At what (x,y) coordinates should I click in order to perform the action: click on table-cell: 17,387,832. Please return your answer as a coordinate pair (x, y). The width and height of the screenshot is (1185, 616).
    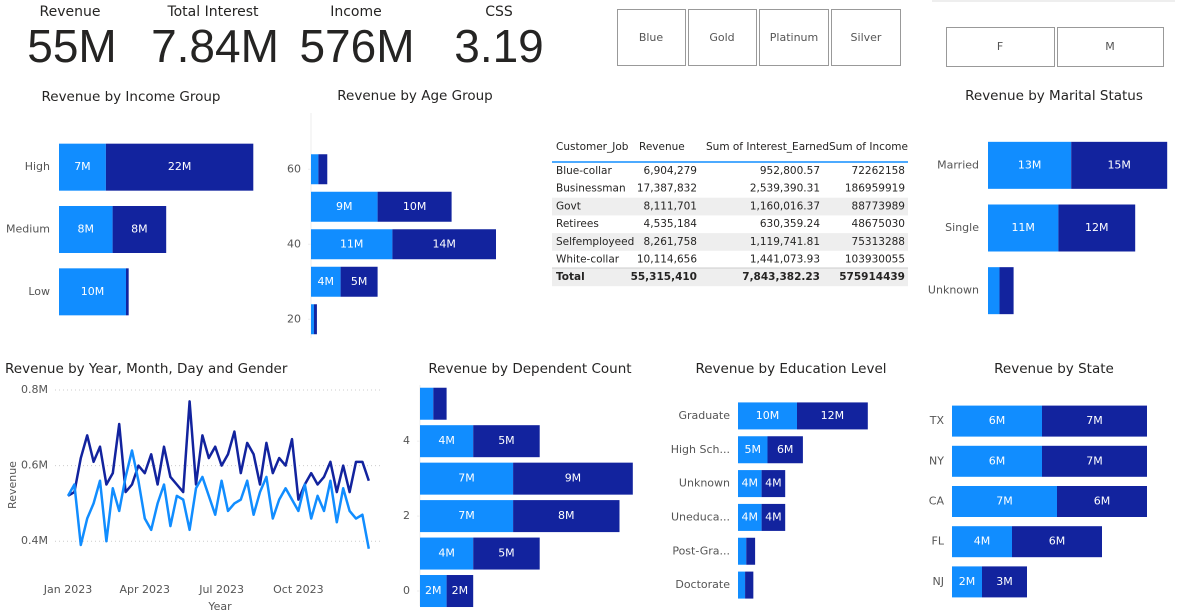
    Looking at the image, I should click on (667, 189).